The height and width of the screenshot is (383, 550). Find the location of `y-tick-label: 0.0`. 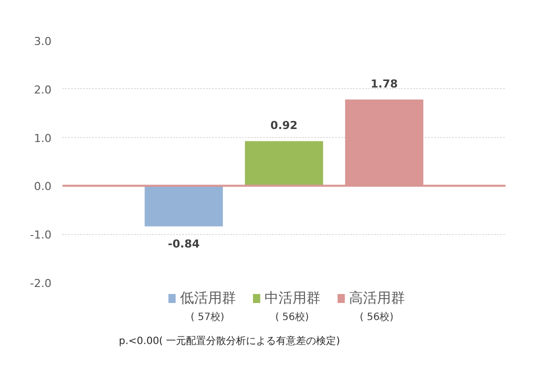

y-tick-label: 0.0 is located at coordinates (43, 187).